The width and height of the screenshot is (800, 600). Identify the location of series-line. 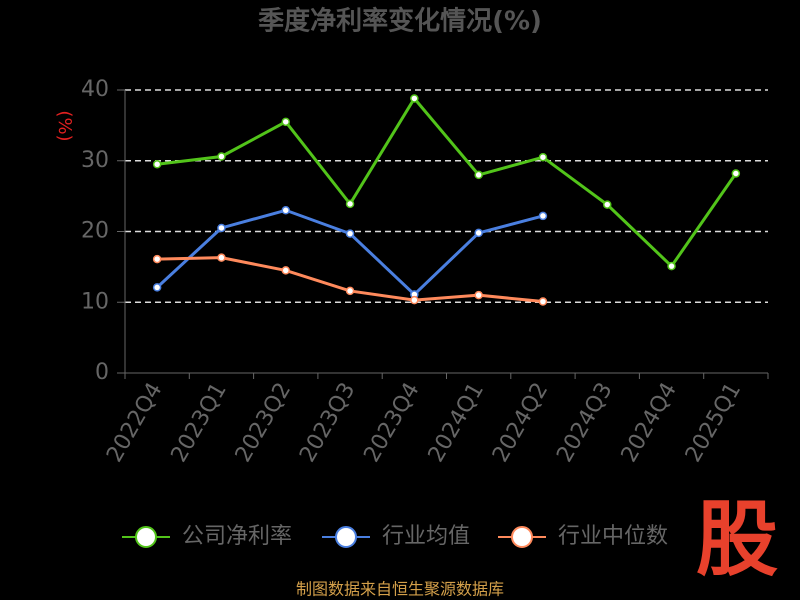
(350, 252).